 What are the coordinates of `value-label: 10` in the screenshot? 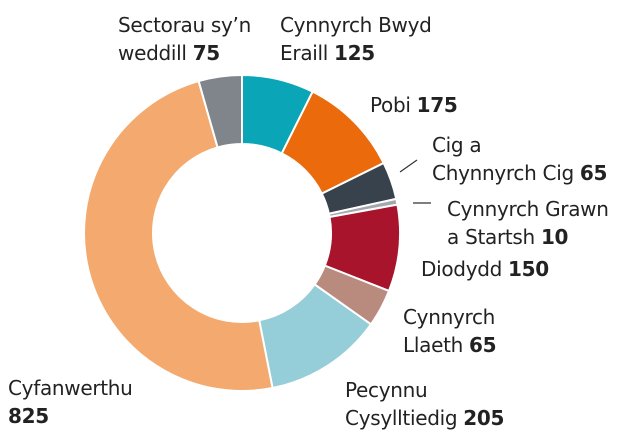 It's located at (554, 237).